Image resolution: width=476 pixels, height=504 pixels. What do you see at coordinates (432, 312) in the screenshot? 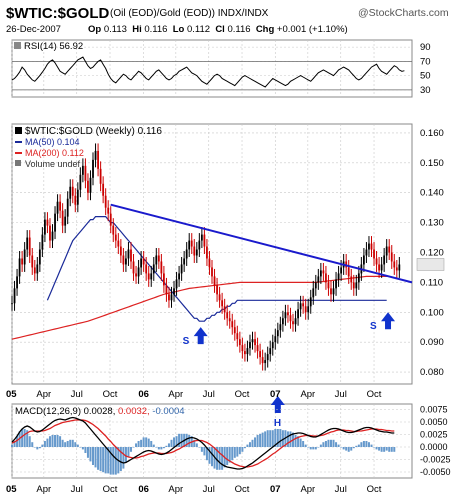
I see `price-ytick-label: 0.100` at bounding box center [432, 312].